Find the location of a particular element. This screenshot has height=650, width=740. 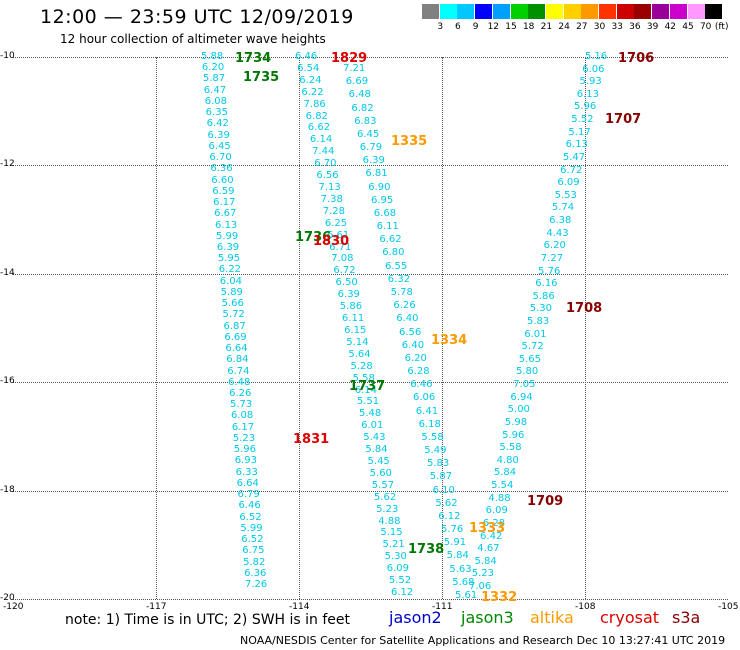

y-axis-label: -14 is located at coordinates (7, 272).